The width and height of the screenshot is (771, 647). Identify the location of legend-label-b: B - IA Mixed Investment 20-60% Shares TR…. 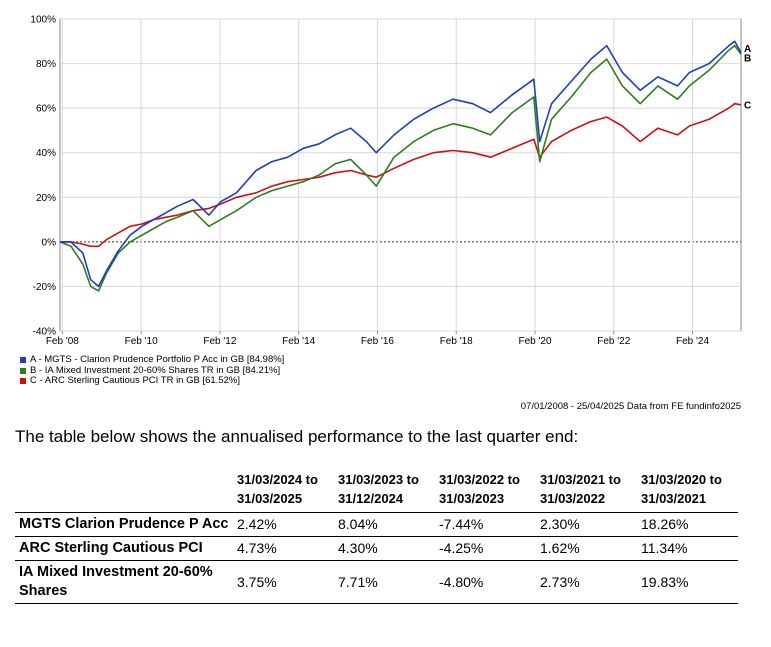
(155, 370).